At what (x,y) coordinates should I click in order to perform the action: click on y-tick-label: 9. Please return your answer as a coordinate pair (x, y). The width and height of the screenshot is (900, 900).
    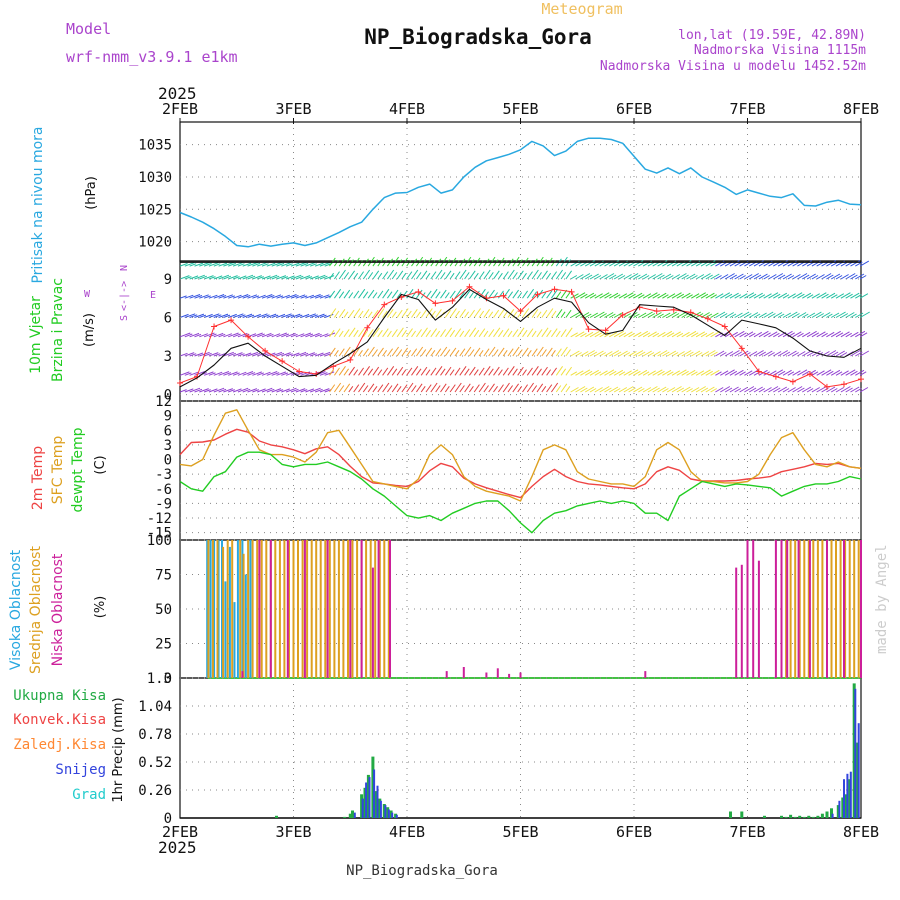
    Looking at the image, I should click on (168, 280).